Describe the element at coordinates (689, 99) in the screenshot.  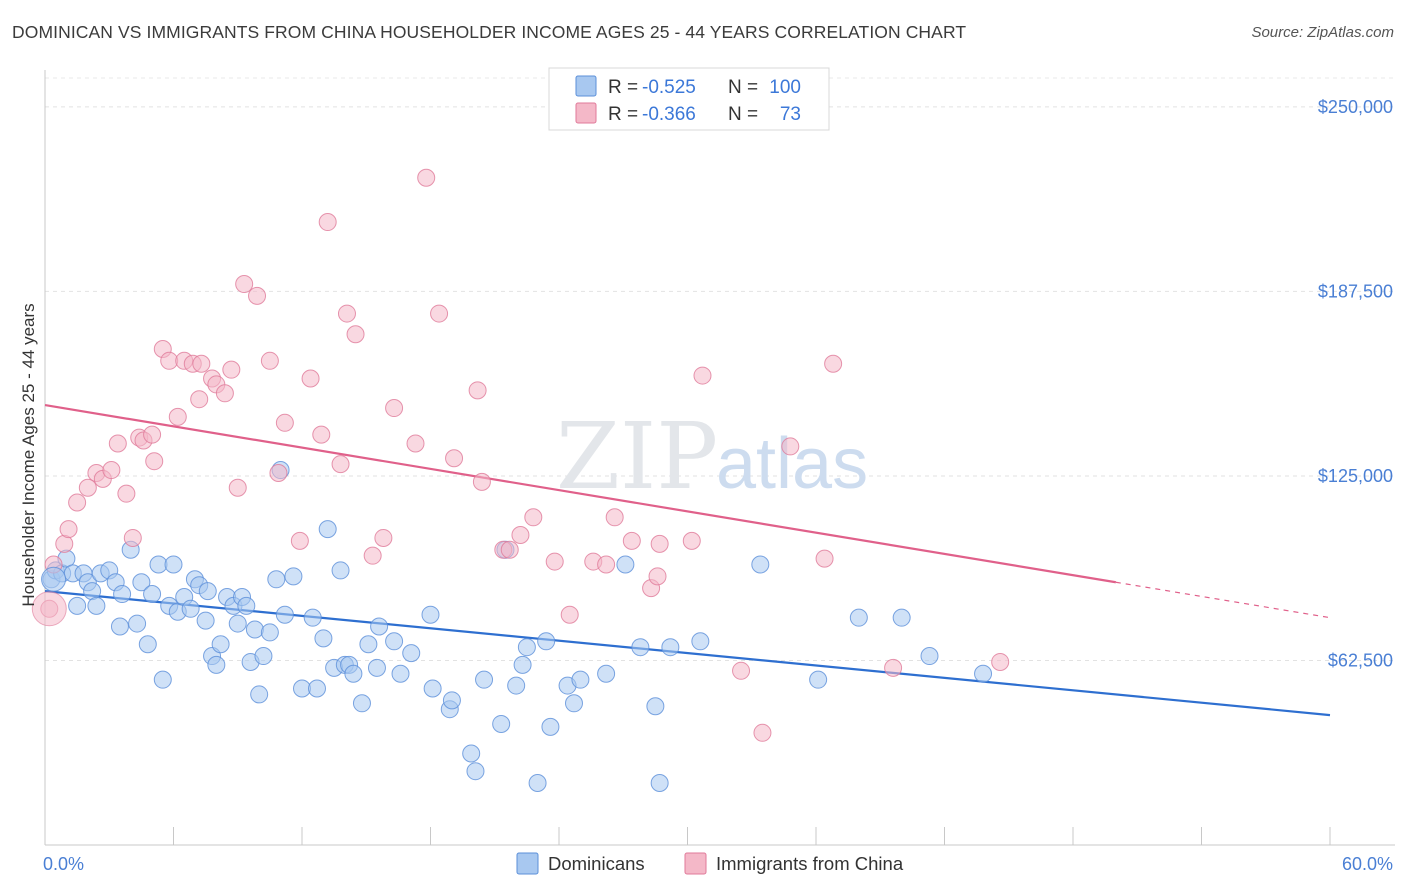
I see `top-legend: R = -0.525 N = 100 R = -0.366 N = 73` at that location.